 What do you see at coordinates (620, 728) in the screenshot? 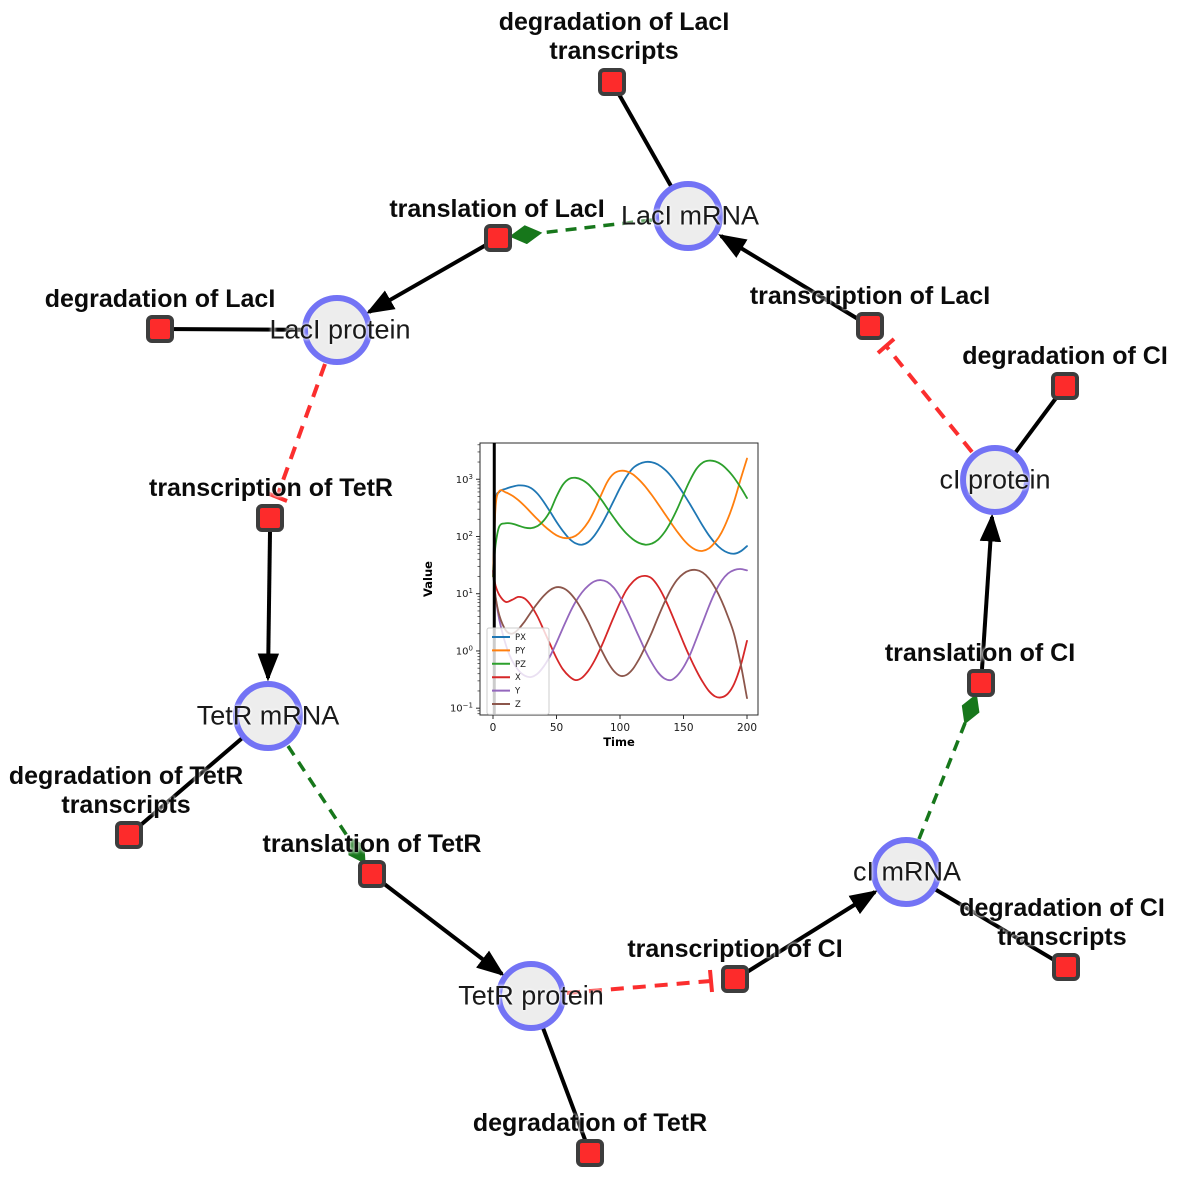
I see `x-tick-label: 100` at bounding box center [620, 728].